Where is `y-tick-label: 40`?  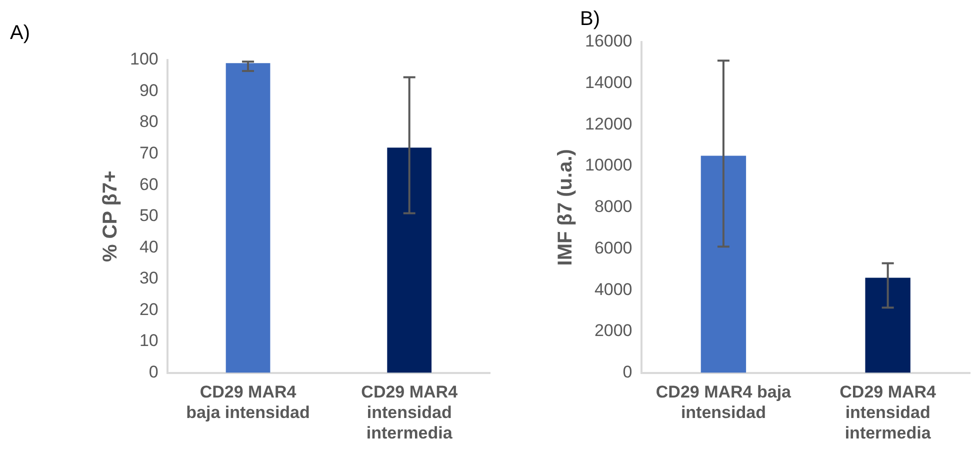 y-tick-label: 40 is located at coordinates (148, 246).